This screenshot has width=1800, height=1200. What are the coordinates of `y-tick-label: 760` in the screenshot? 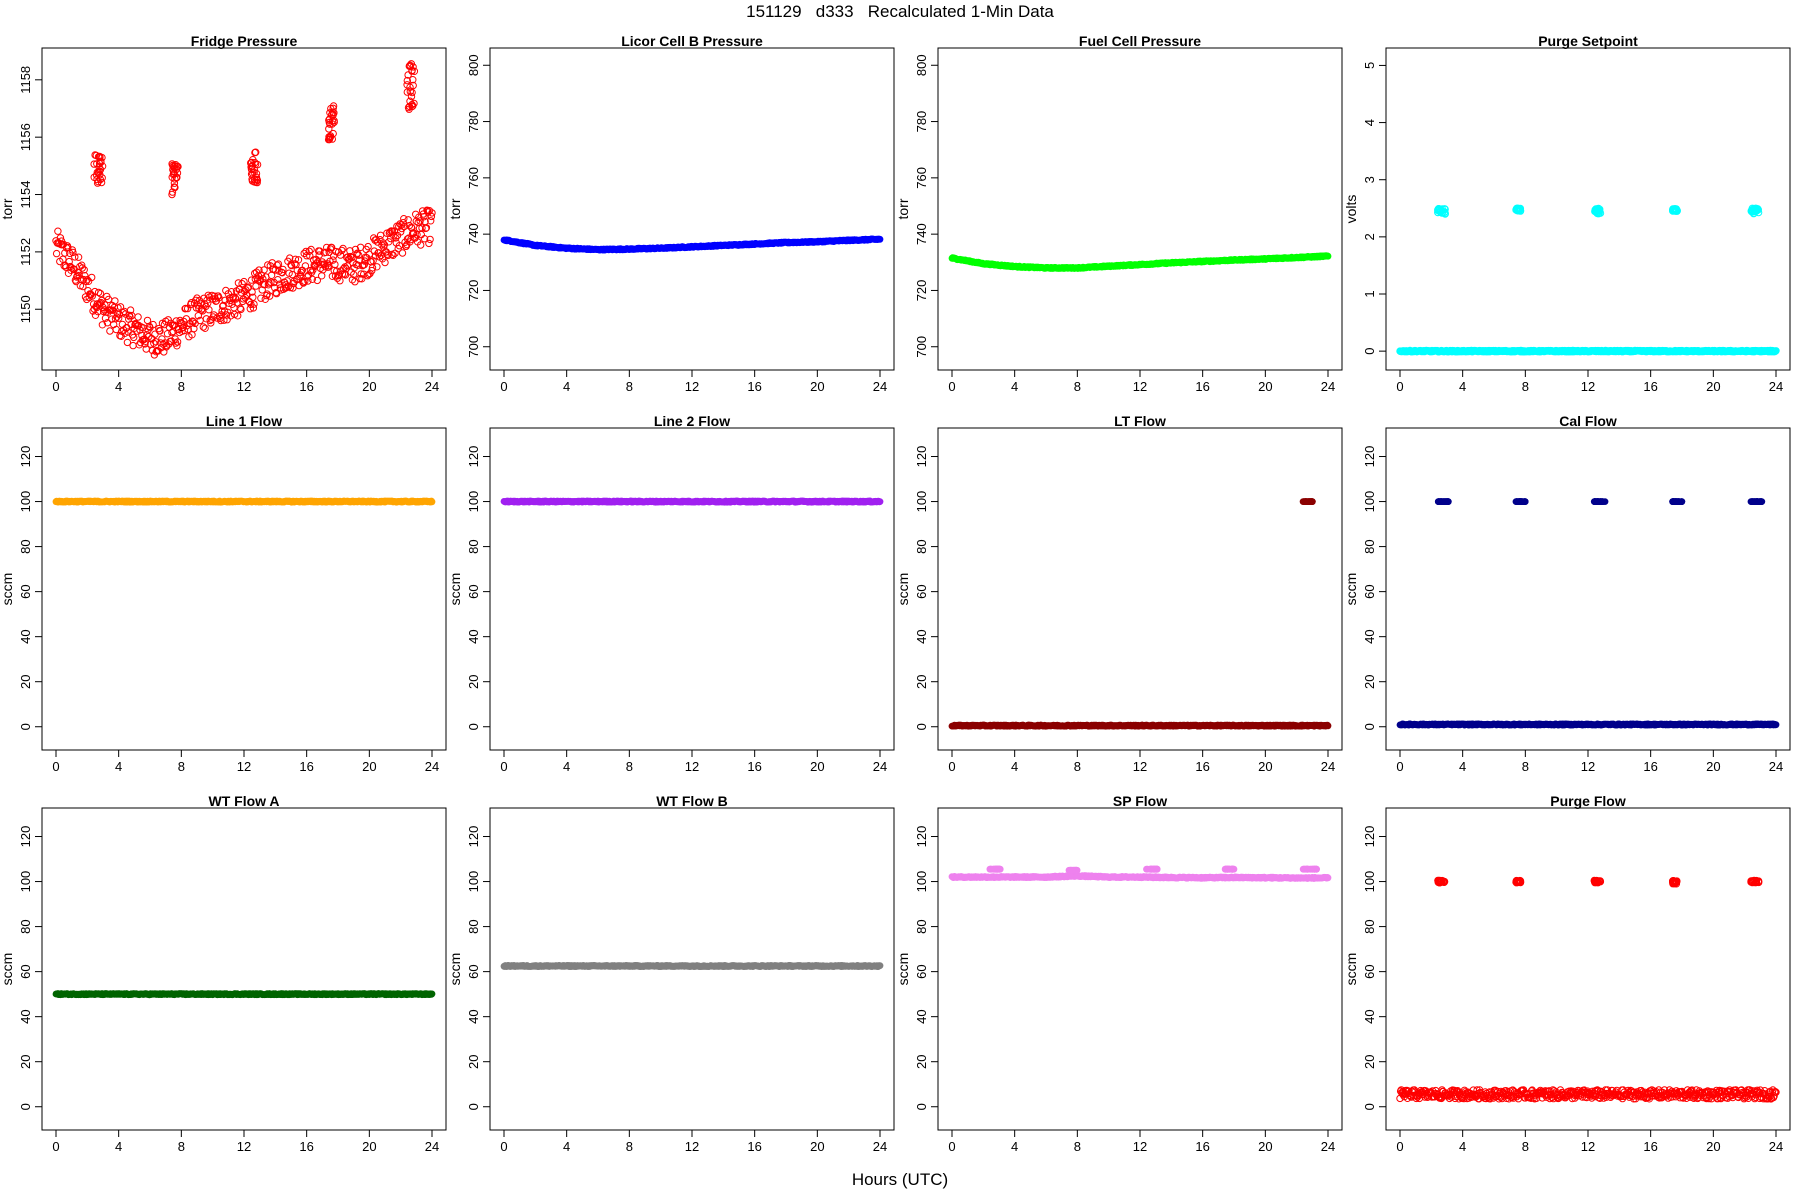 It's located at (473, 178).